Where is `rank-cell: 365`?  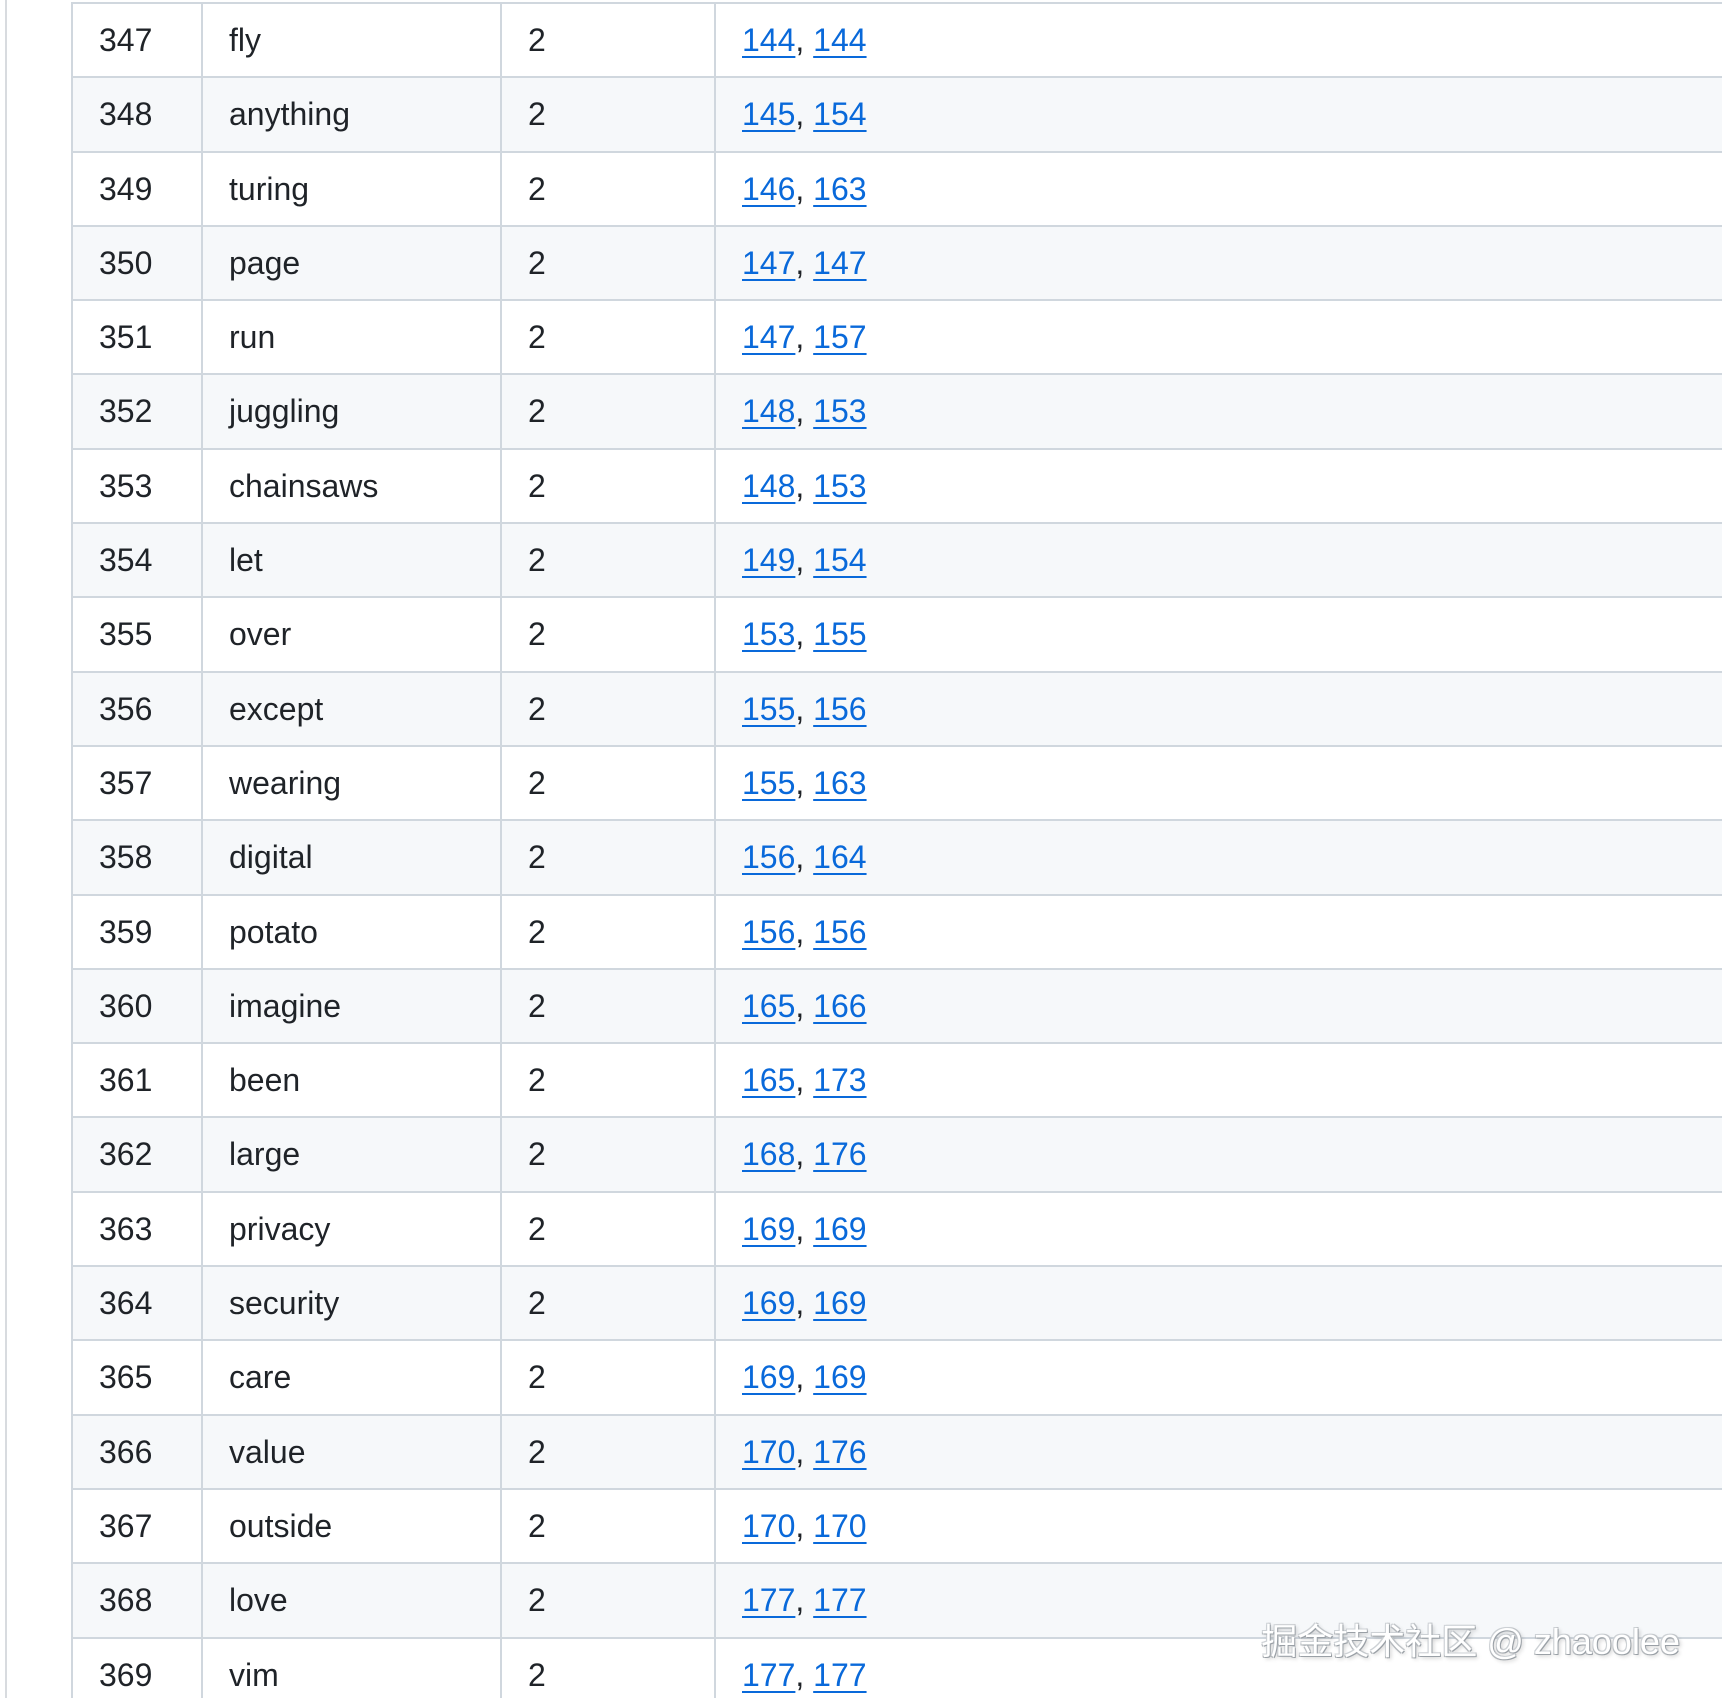 rank-cell: 365 is located at coordinates (137, 1377).